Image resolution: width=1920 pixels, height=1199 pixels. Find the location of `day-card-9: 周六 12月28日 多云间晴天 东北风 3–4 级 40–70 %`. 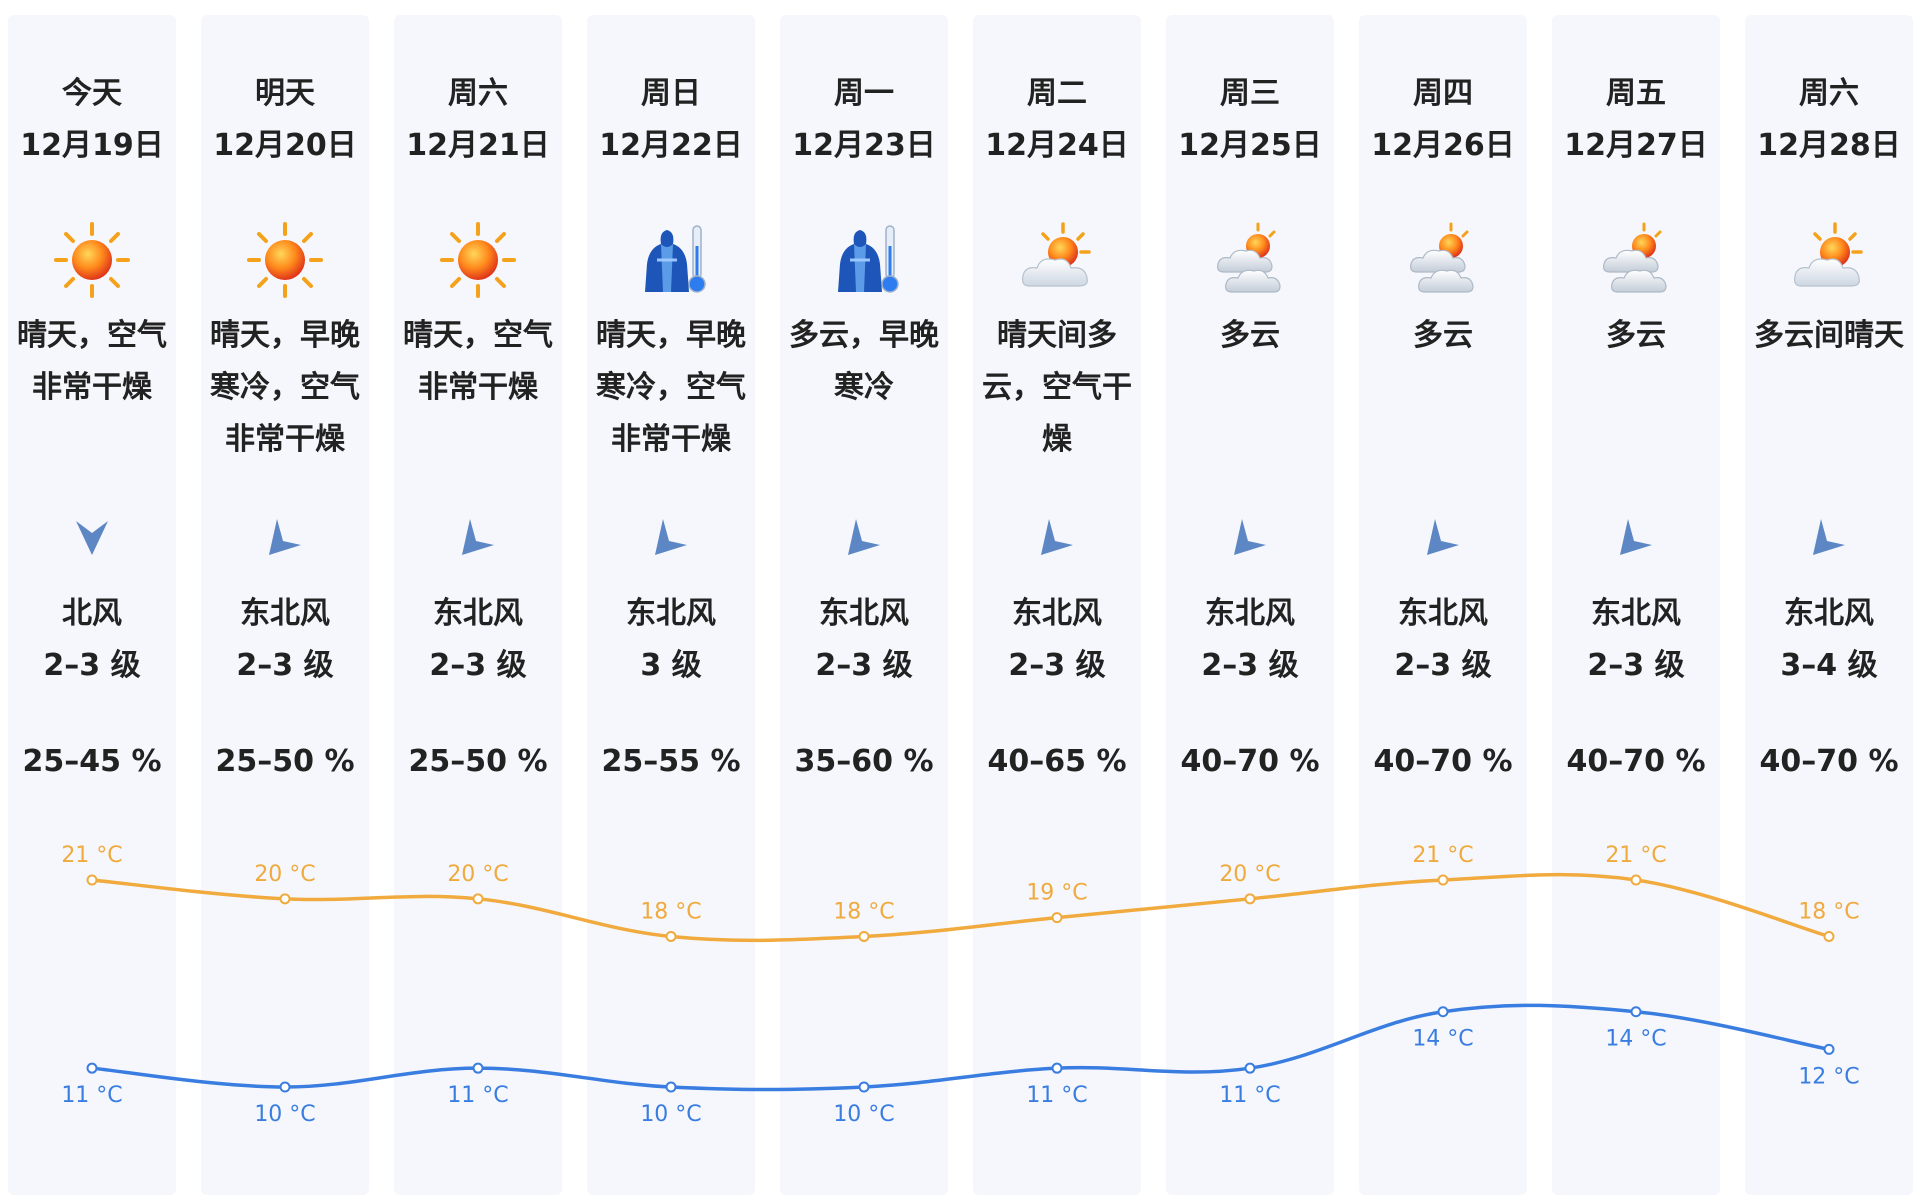

day-card-9: 周六 12月28日 多云间晴天 东北风 3–4 级 40–70 % is located at coordinates (1829, 605).